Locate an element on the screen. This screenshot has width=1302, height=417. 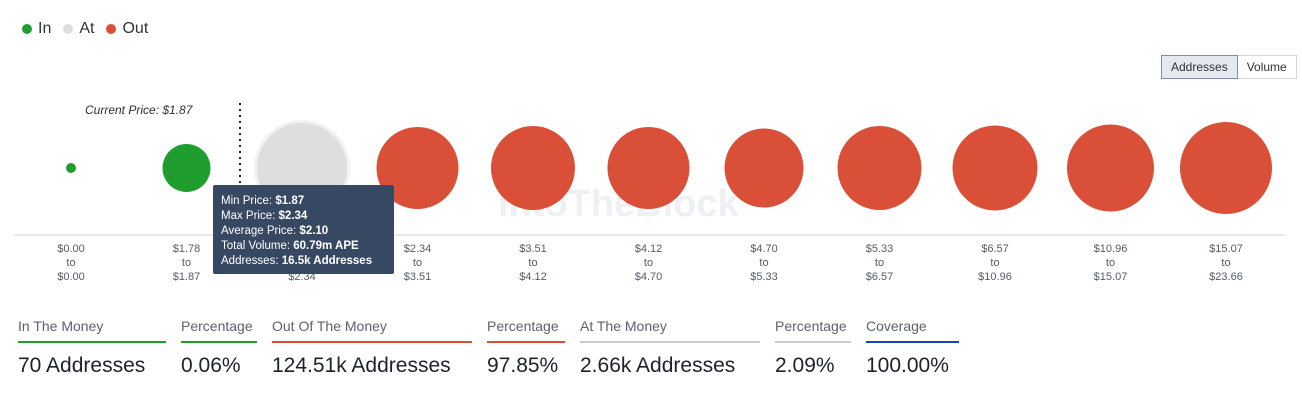
legend-item-at: At is located at coordinates (78, 29).